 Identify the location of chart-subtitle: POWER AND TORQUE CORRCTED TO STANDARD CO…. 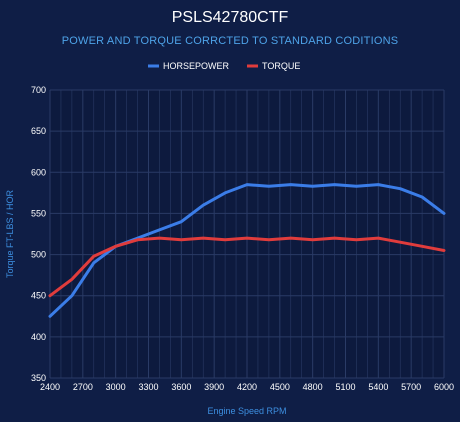
(230, 41).